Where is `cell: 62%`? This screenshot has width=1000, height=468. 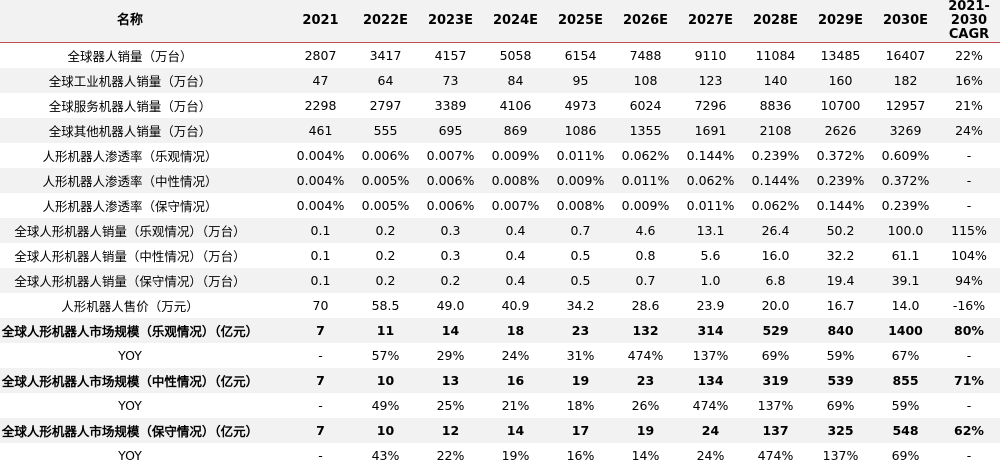
cell: 62% is located at coordinates (969, 430).